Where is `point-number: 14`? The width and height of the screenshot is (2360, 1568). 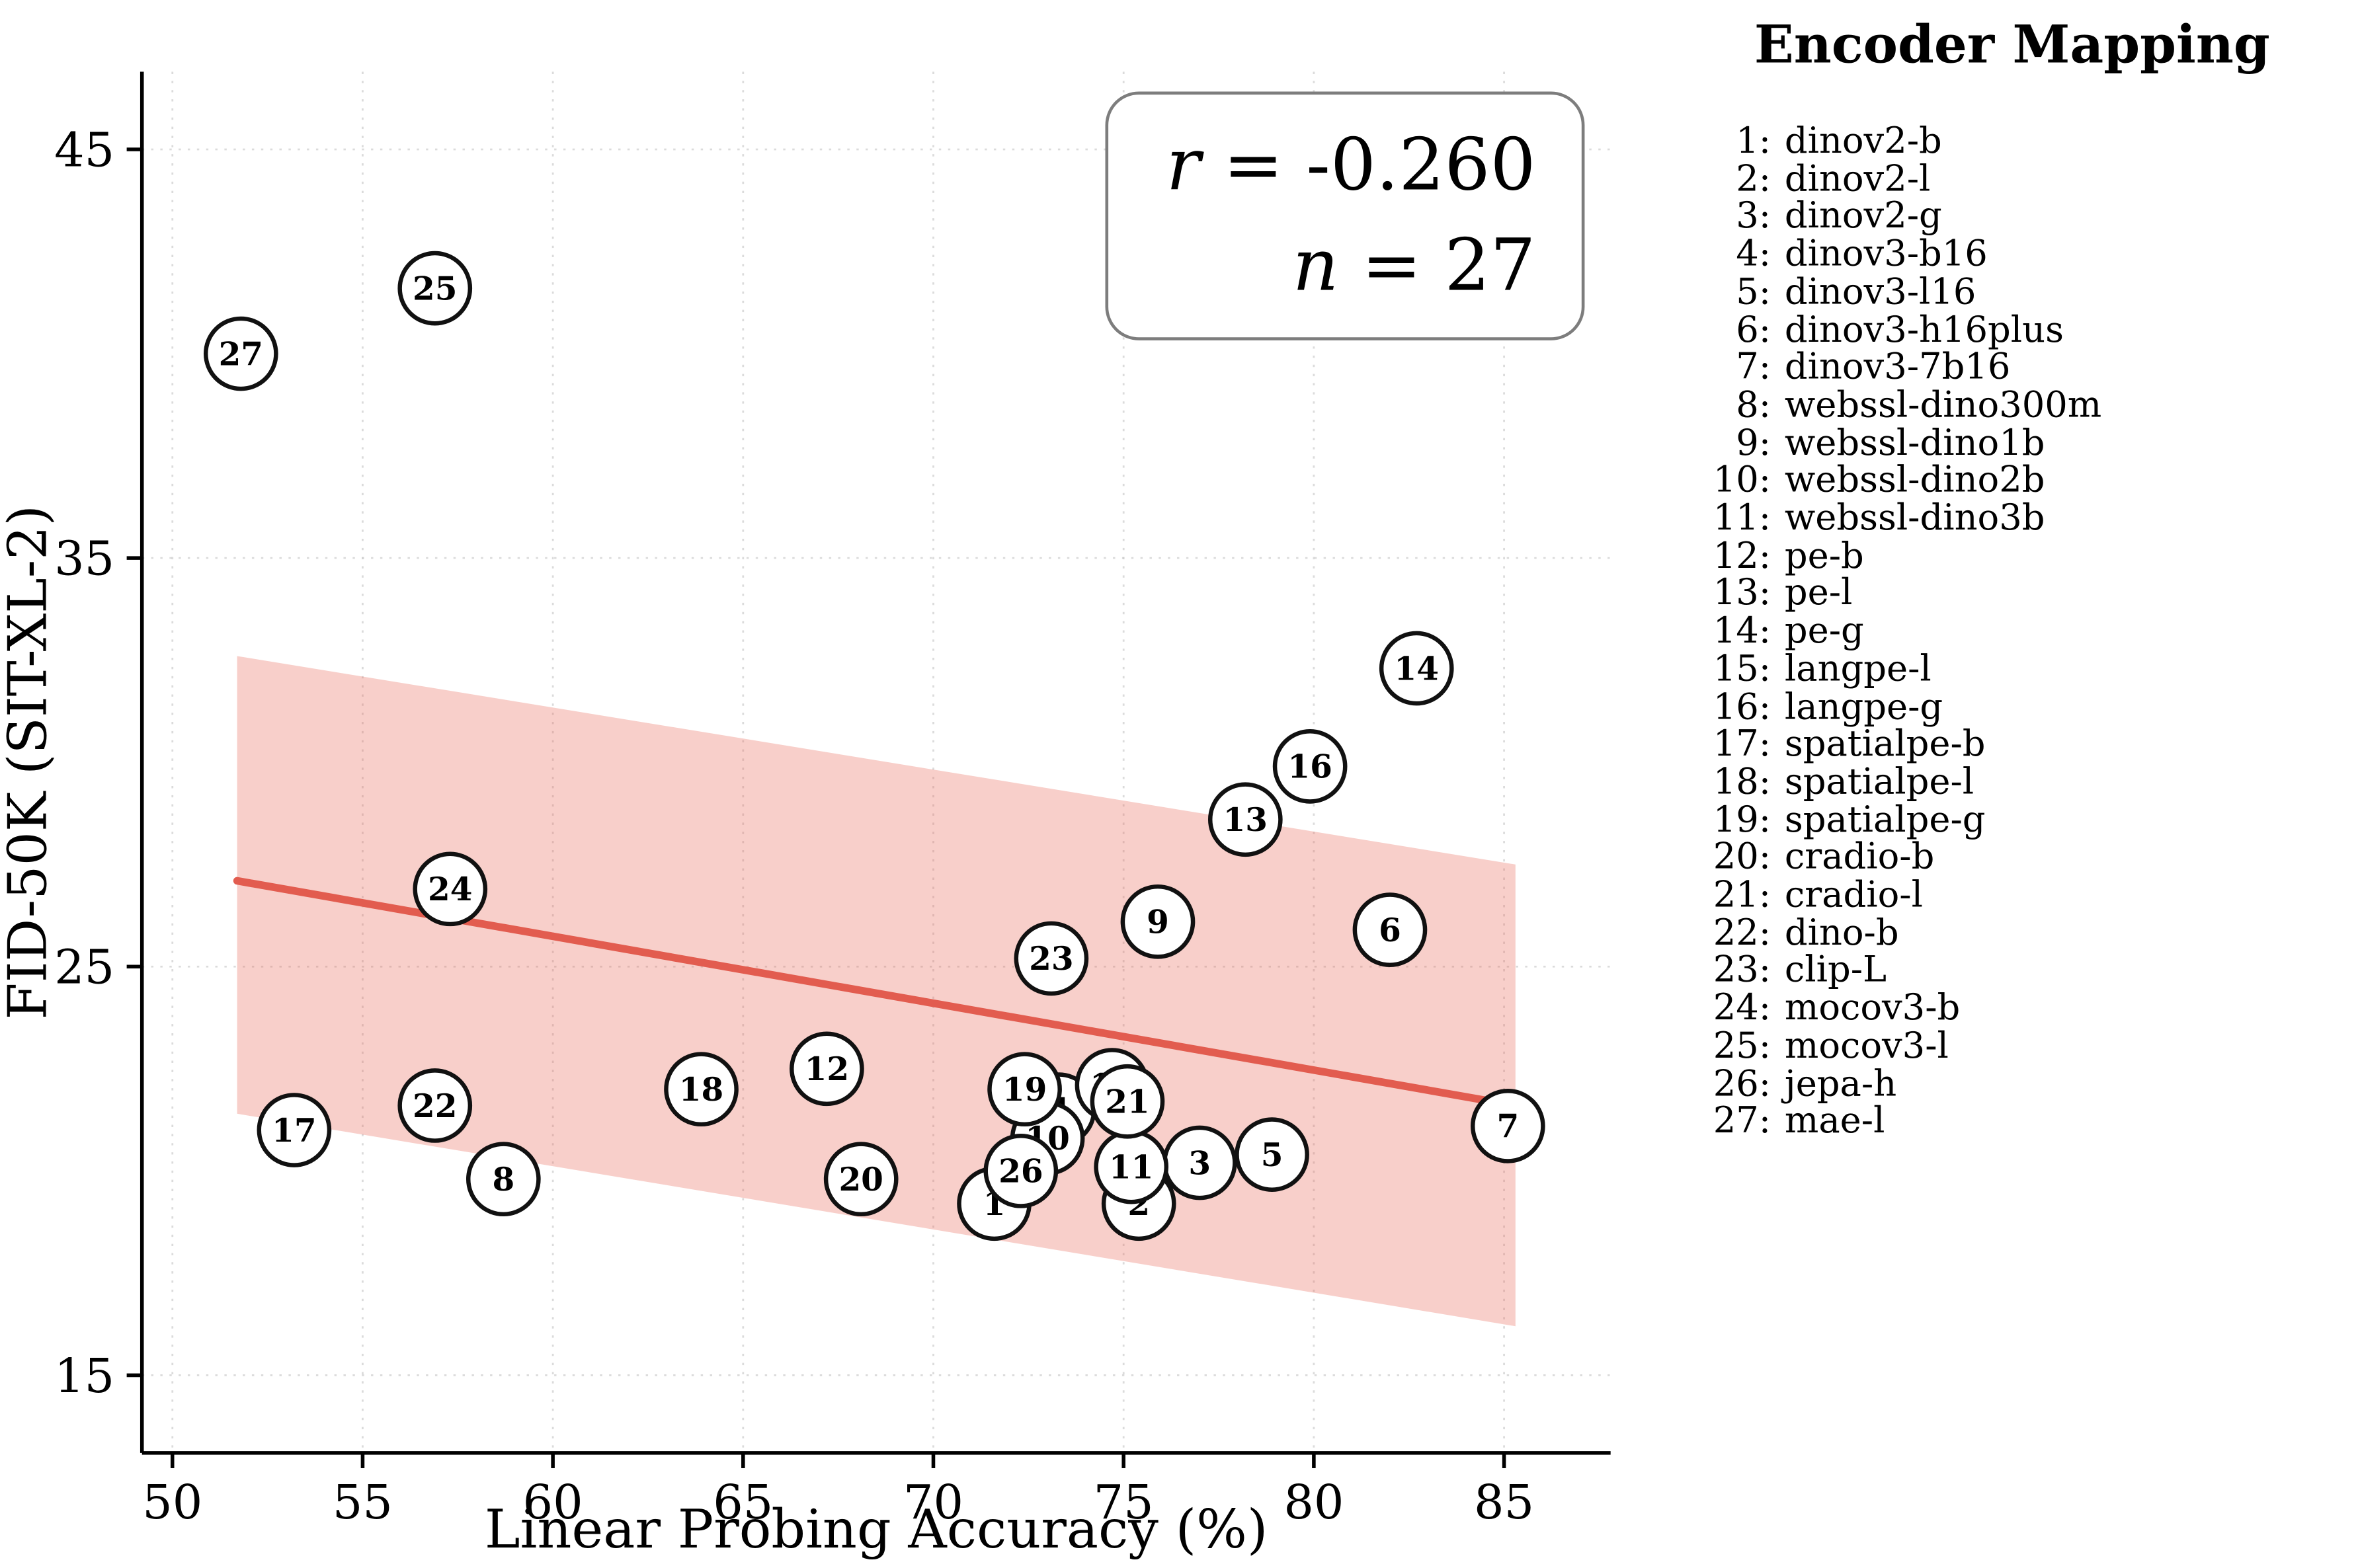
point-number: 14 is located at coordinates (1417, 668).